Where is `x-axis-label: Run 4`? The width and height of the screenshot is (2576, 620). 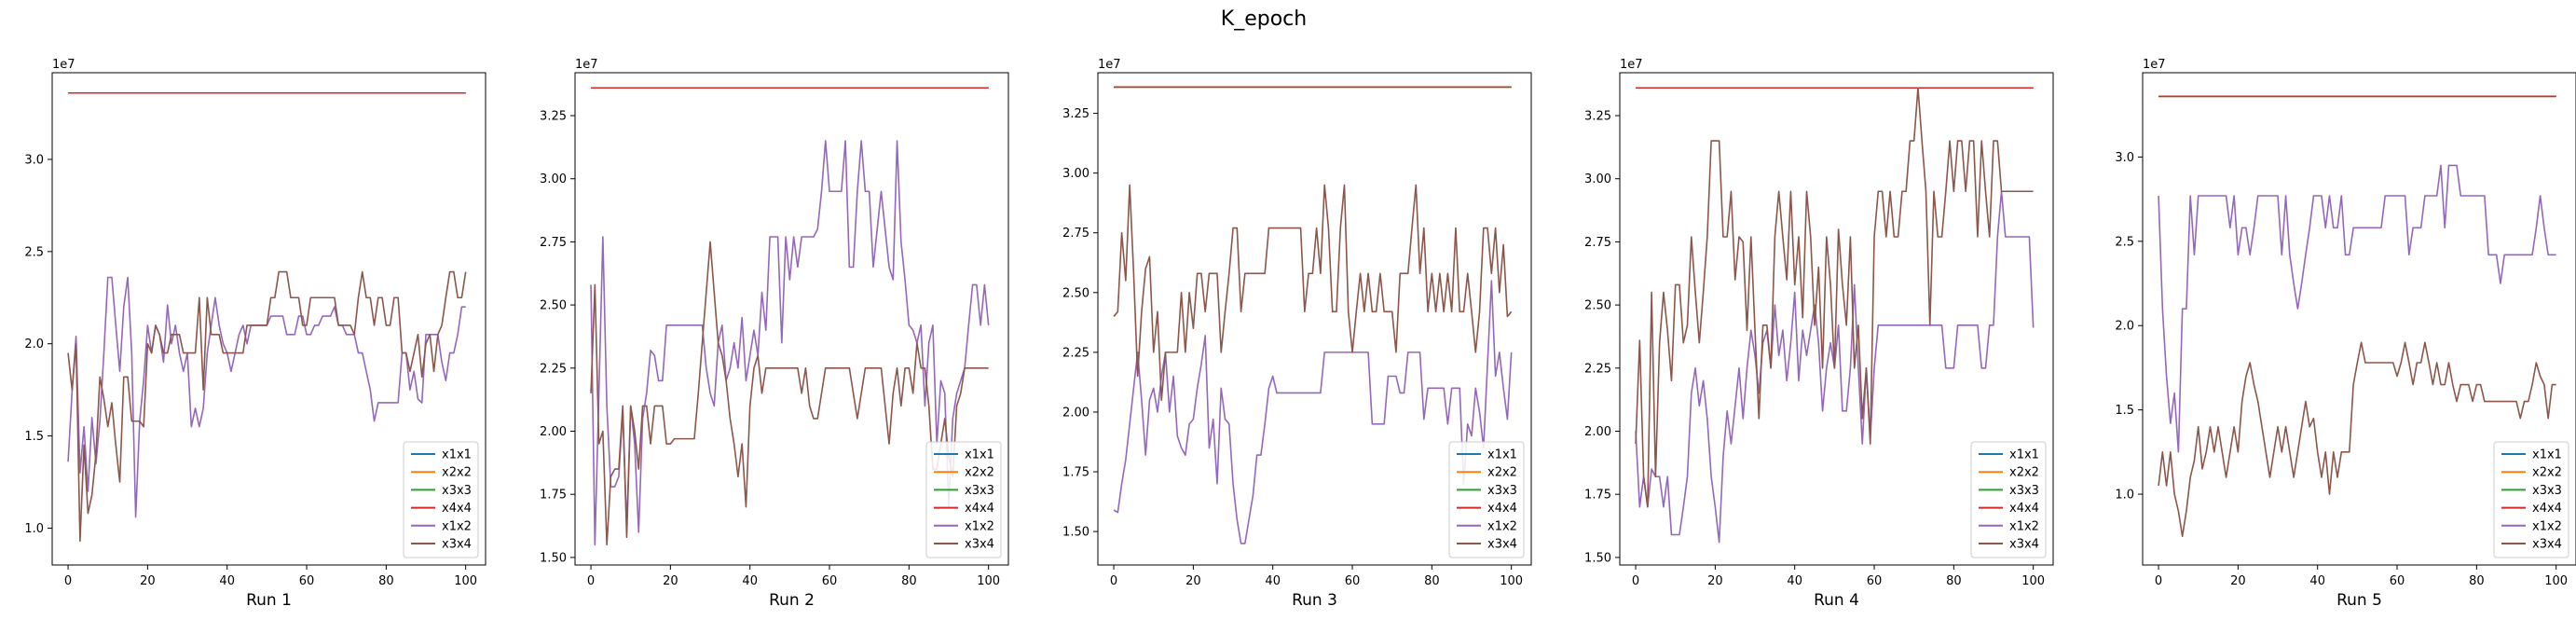
x-axis-label: Run 4 is located at coordinates (1836, 600).